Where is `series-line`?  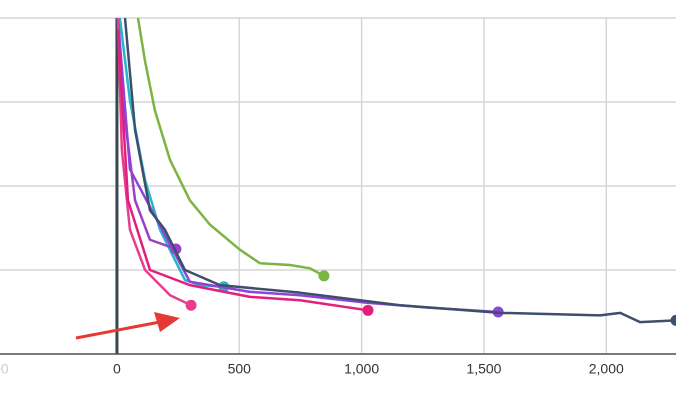 series-line is located at coordinates (154, 162).